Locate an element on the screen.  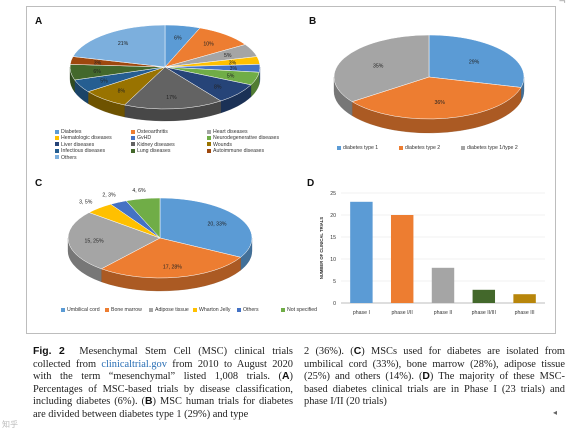
pie-label-osteoarthritis: 10% is located at coordinates (208, 45).